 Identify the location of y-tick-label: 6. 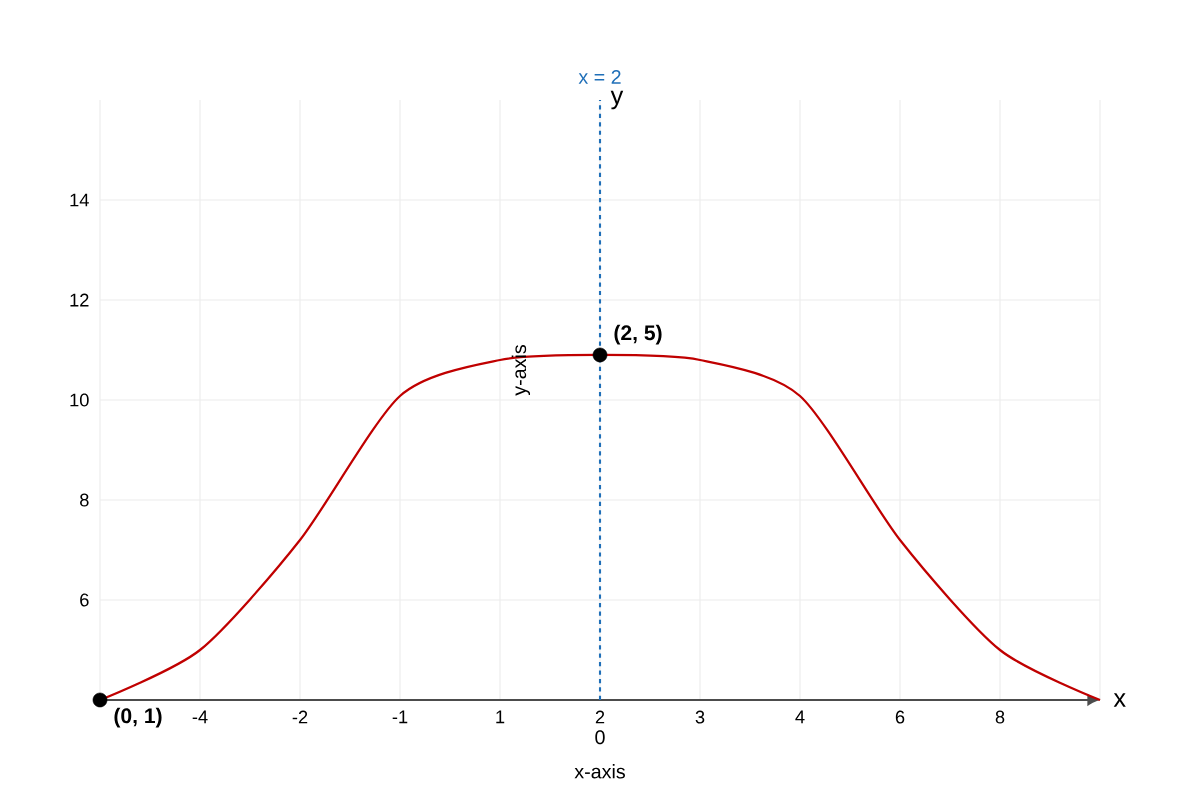
(84, 600).